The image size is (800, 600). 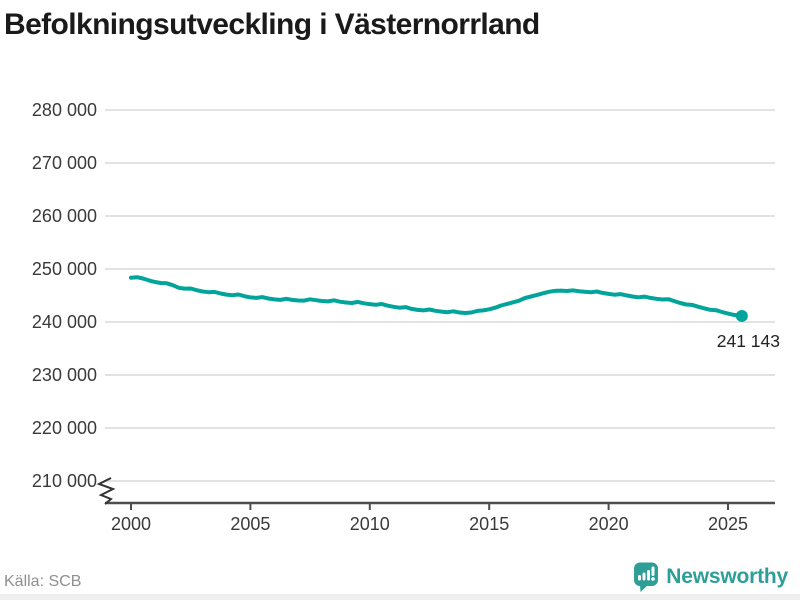 I want to click on x-tick-label: 2000, so click(x=131, y=524).